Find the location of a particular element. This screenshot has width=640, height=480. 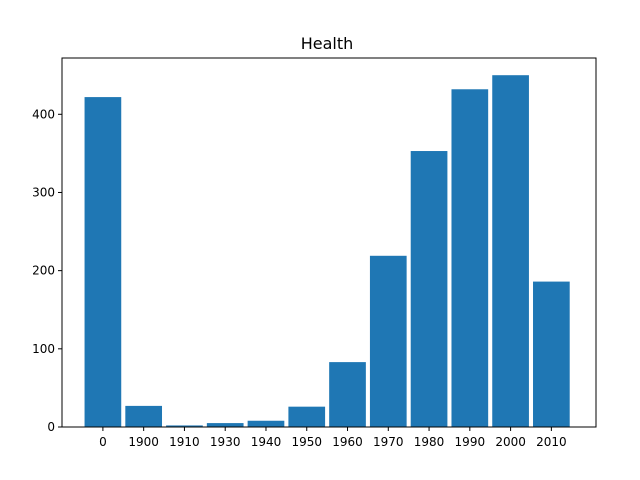

bar-1940 is located at coordinates (266, 423).